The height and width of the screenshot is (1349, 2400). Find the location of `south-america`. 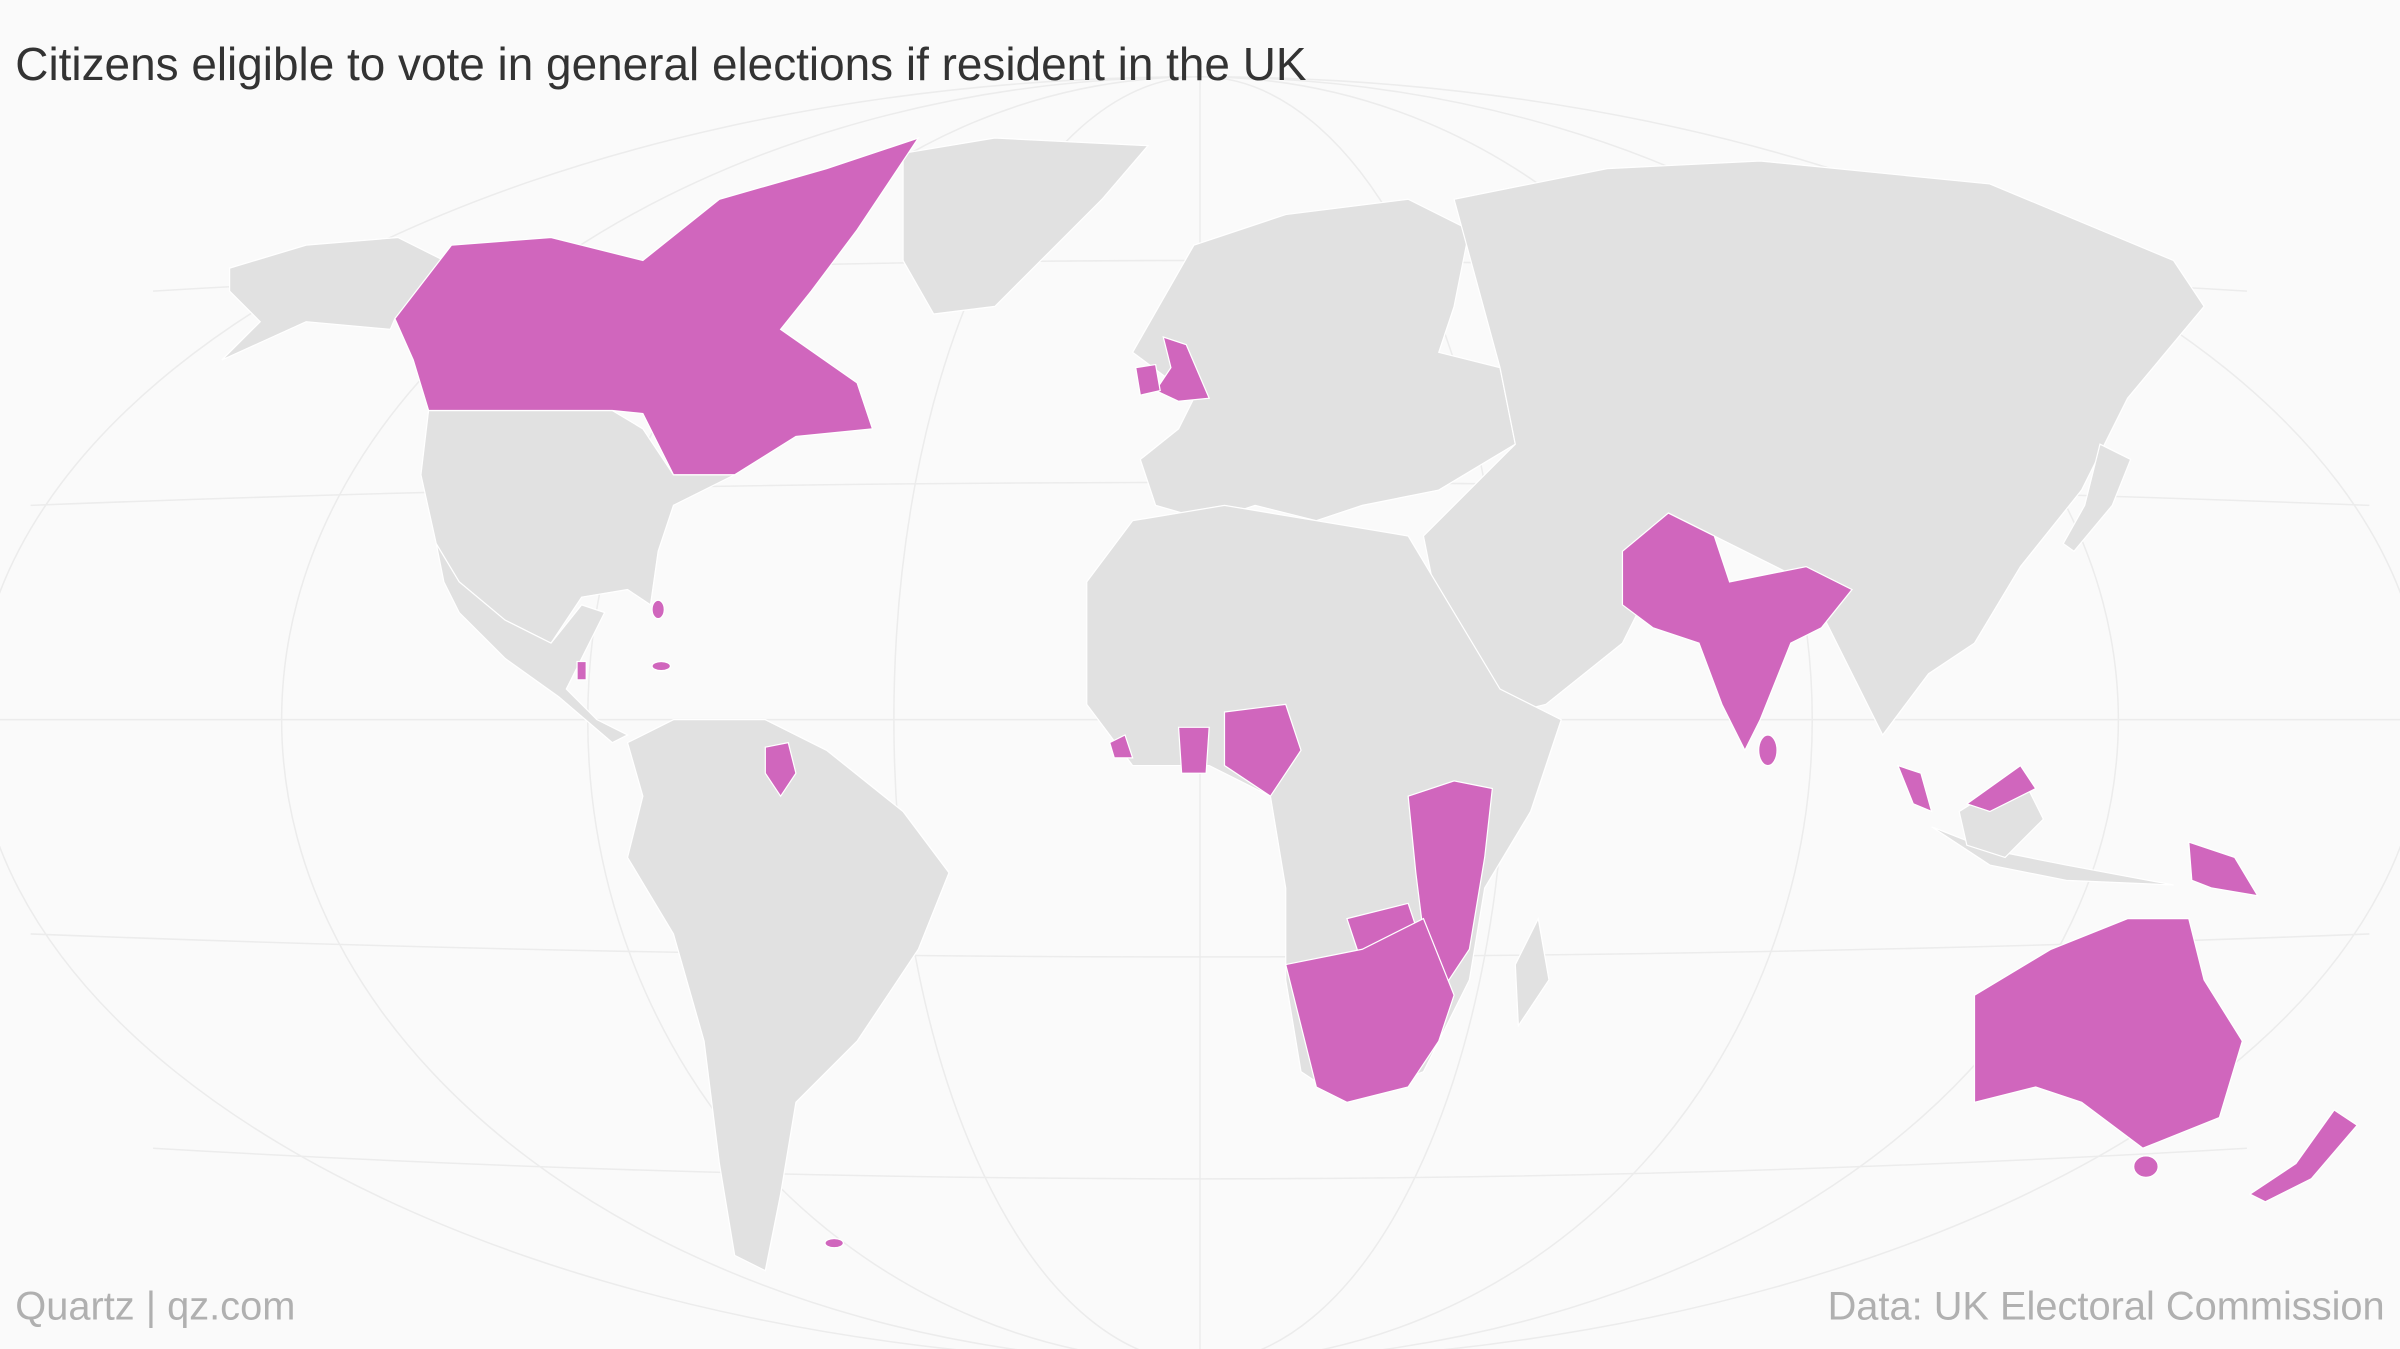

south-america is located at coordinates (788, 995).